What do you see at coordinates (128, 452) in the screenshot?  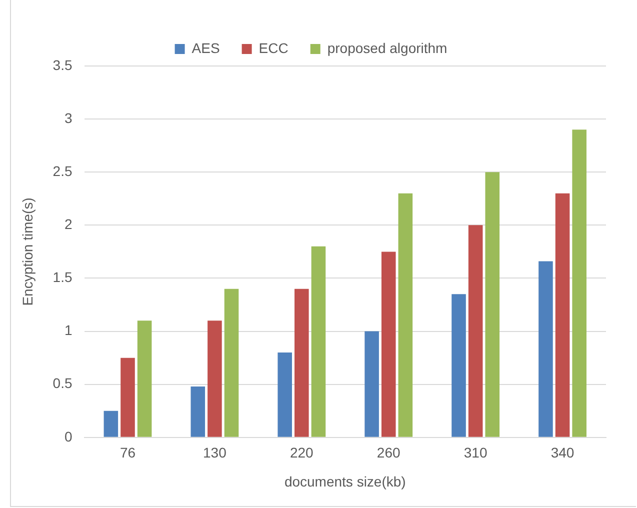 I see `x-tick-label: 76` at bounding box center [128, 452].